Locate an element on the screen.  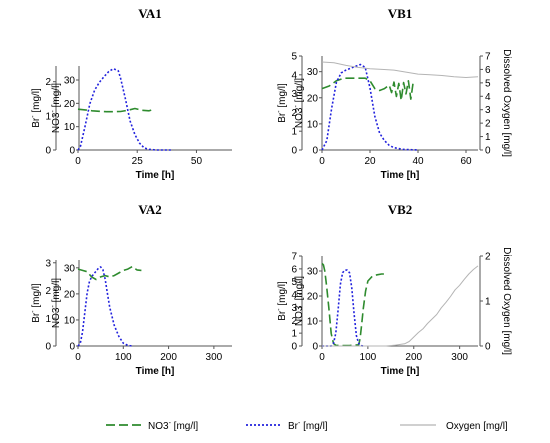
oxygen-tick-label: 4 is located at coordinates (488, 97).